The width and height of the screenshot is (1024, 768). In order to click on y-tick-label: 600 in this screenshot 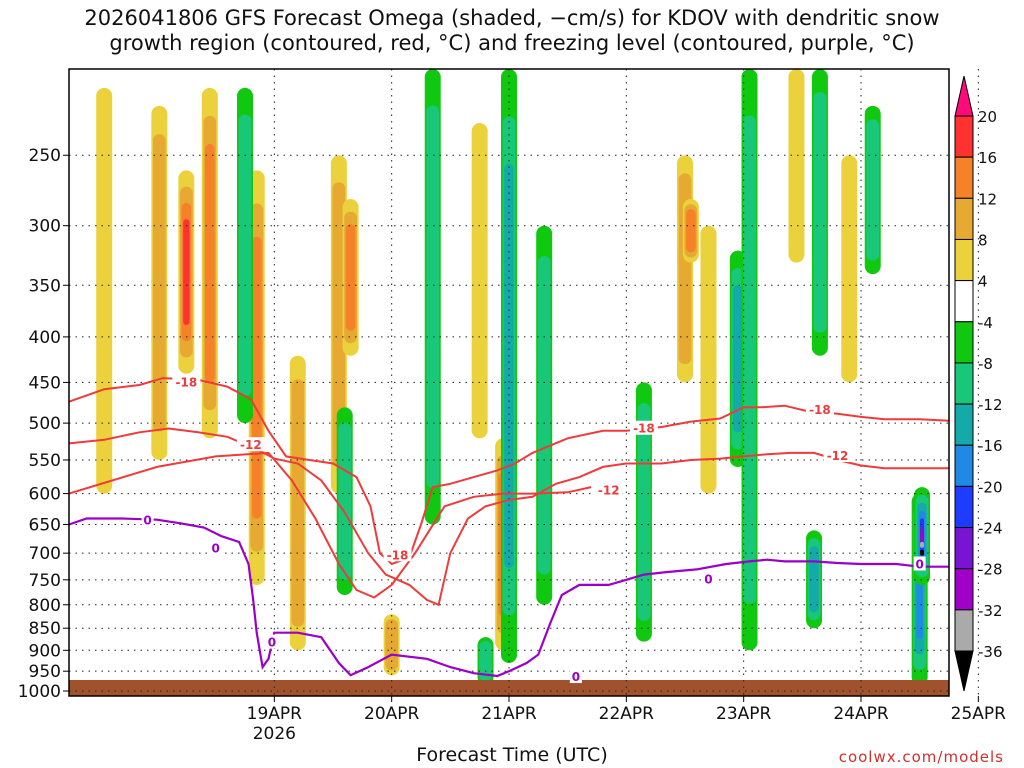, I will do `click(45, 495)`.